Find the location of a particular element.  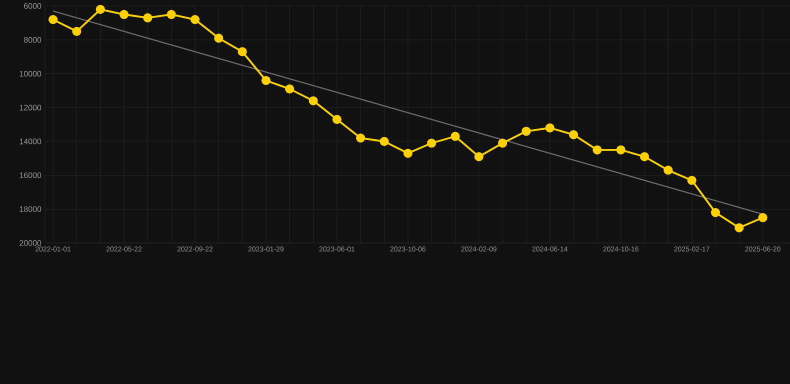

y-tick-label: 14000 is located at coordinates (31, 141).